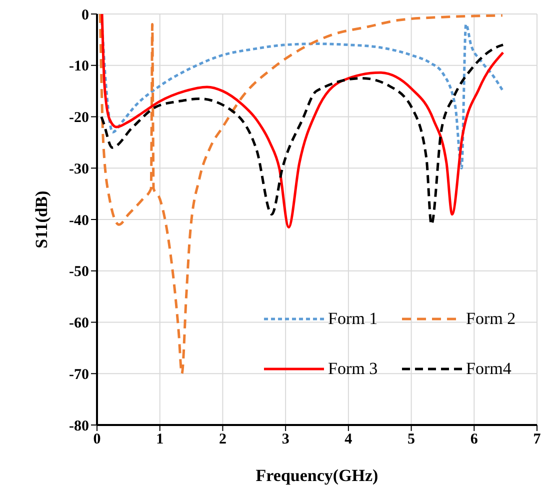 Image resolution: width=541 pixels, height=503 pixels. What do you see at coordinates (353, 369) in the screenshot?
I see `legend-label: Form 3` at bounding box center [353, 369].